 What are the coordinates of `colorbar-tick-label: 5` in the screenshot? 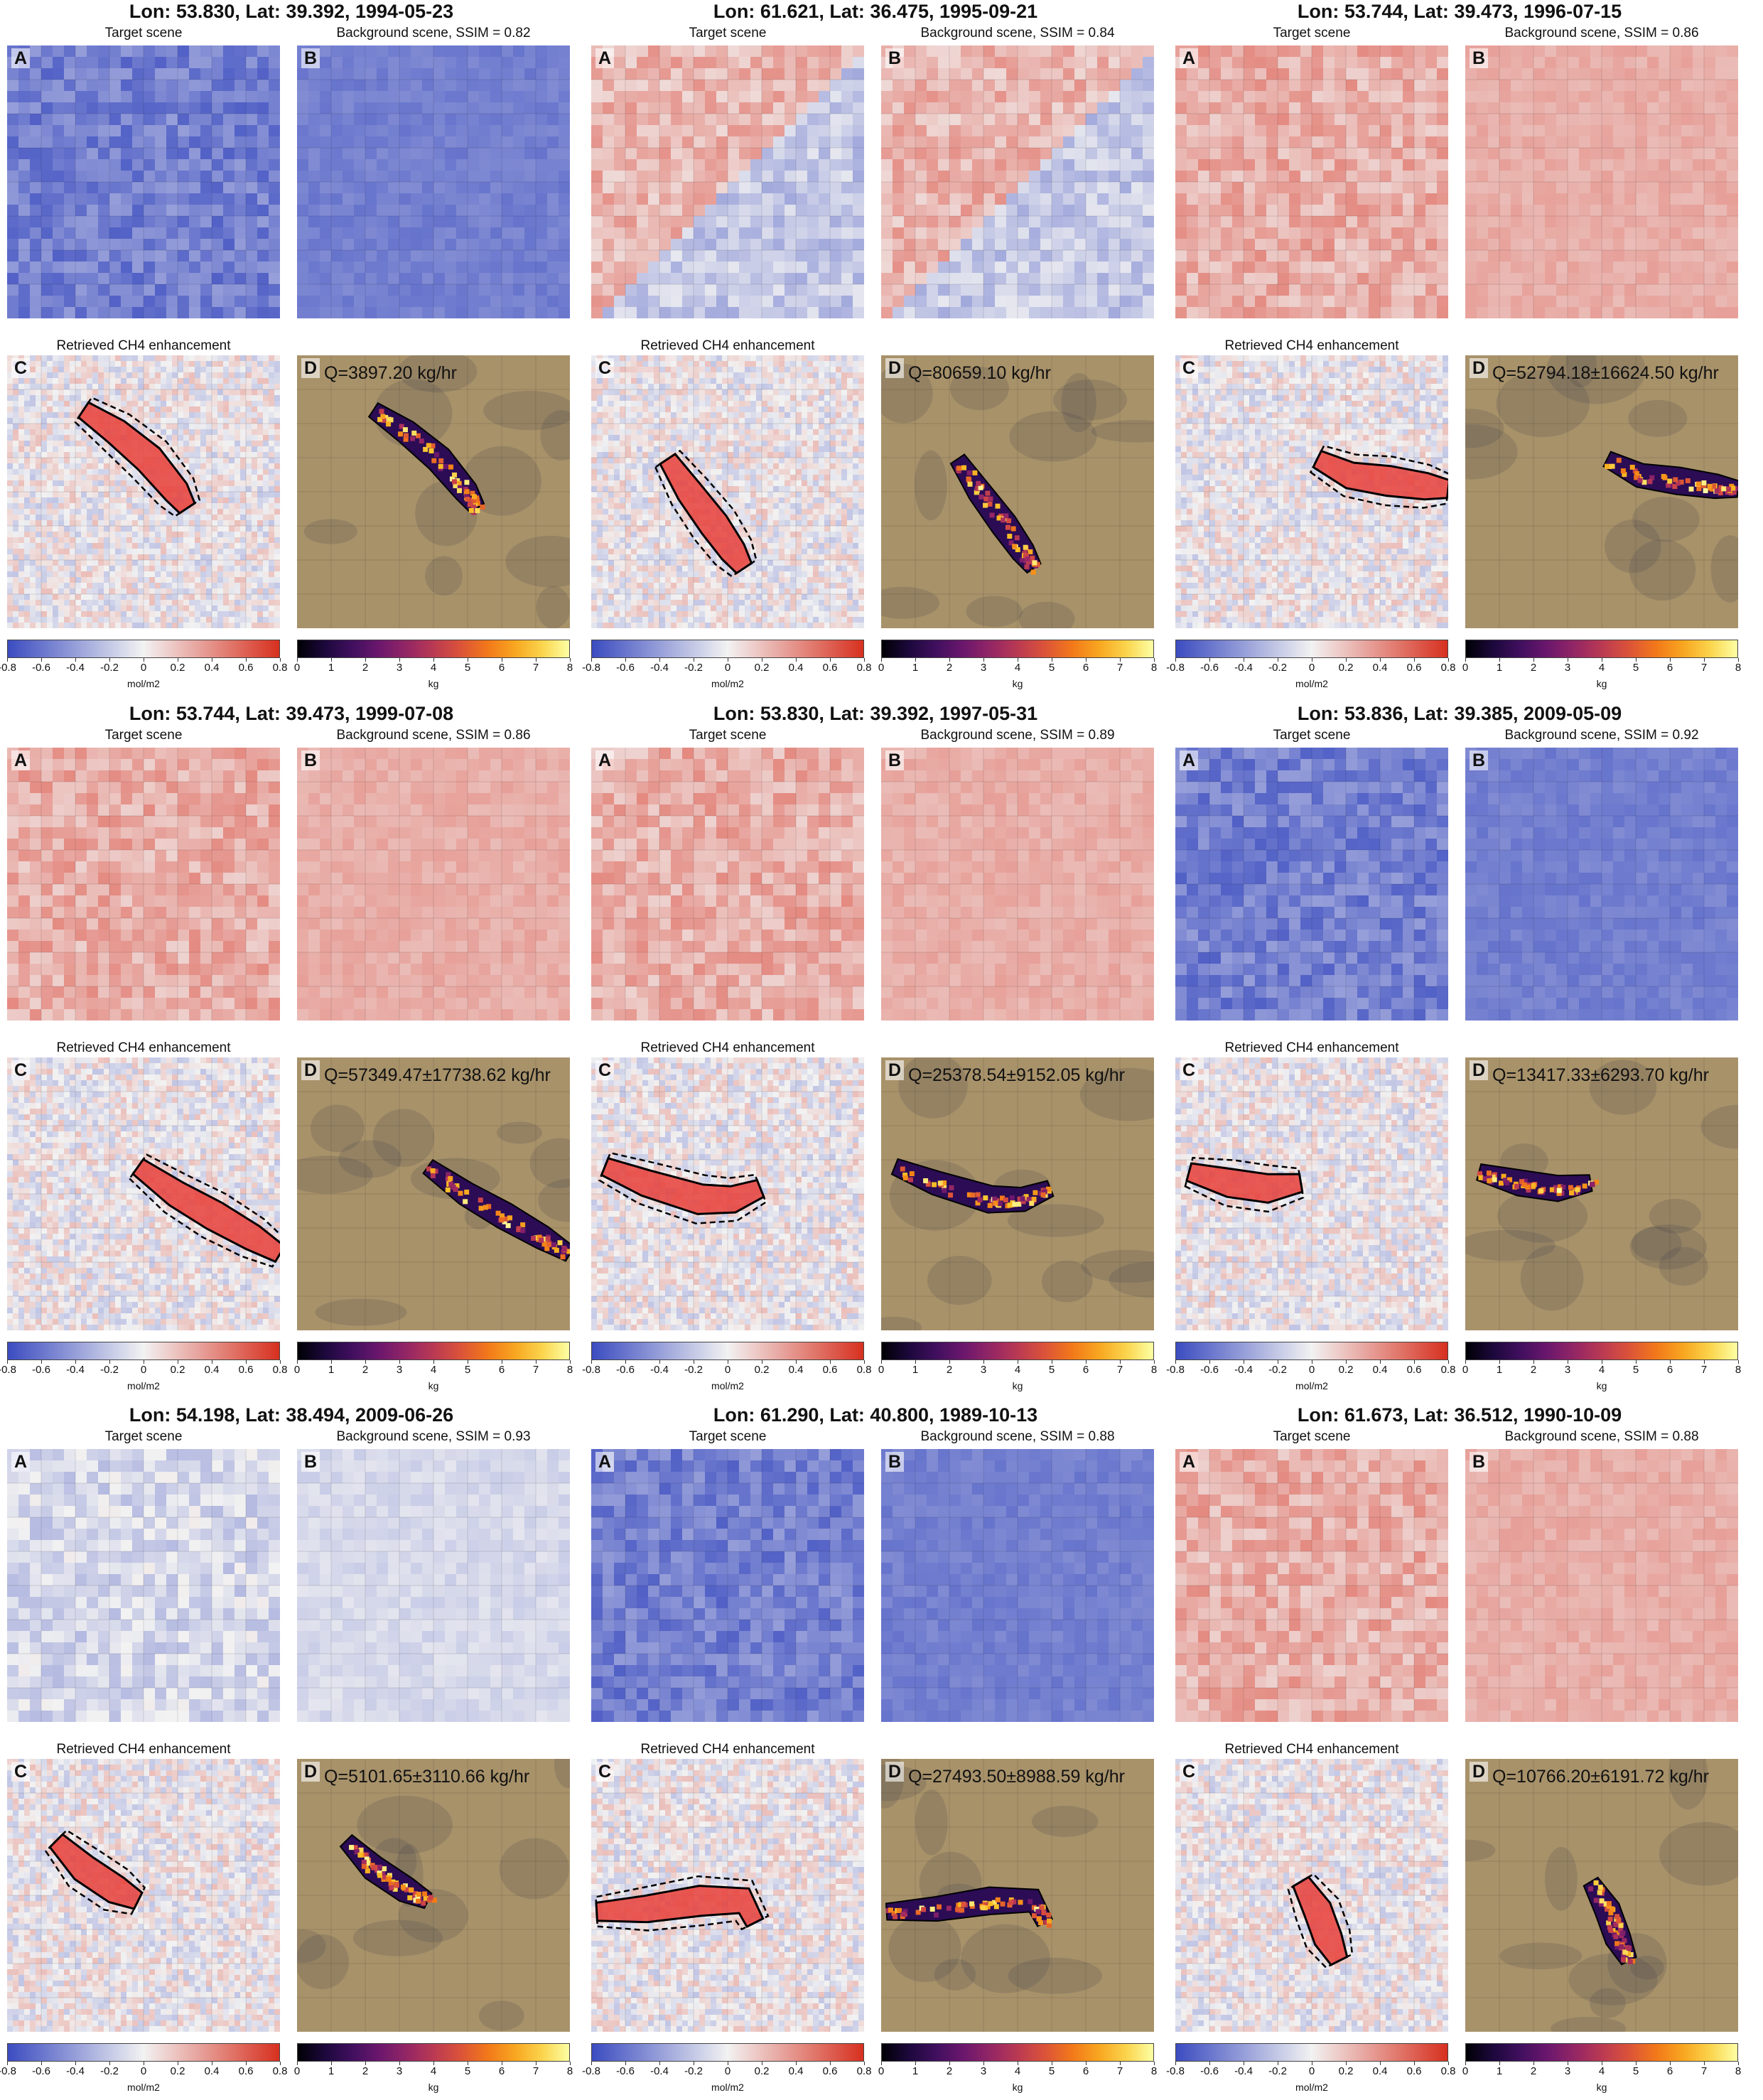 It's located at (1636, 1370).